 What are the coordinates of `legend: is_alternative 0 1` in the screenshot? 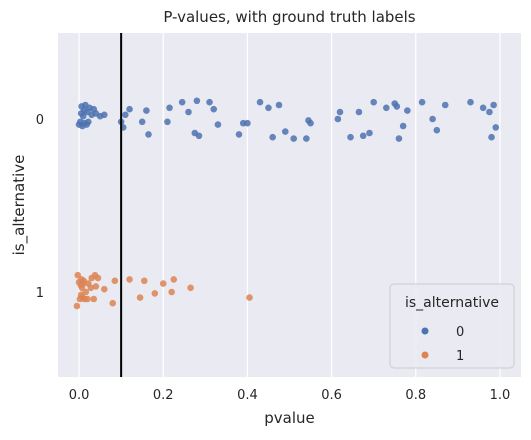 It's located at (452, 326).